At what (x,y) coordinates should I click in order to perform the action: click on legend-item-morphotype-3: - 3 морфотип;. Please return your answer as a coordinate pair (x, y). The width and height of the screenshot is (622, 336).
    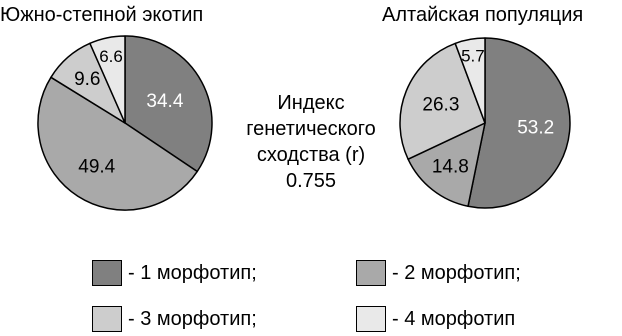
    Looking at the image, I should click on (174, 319).